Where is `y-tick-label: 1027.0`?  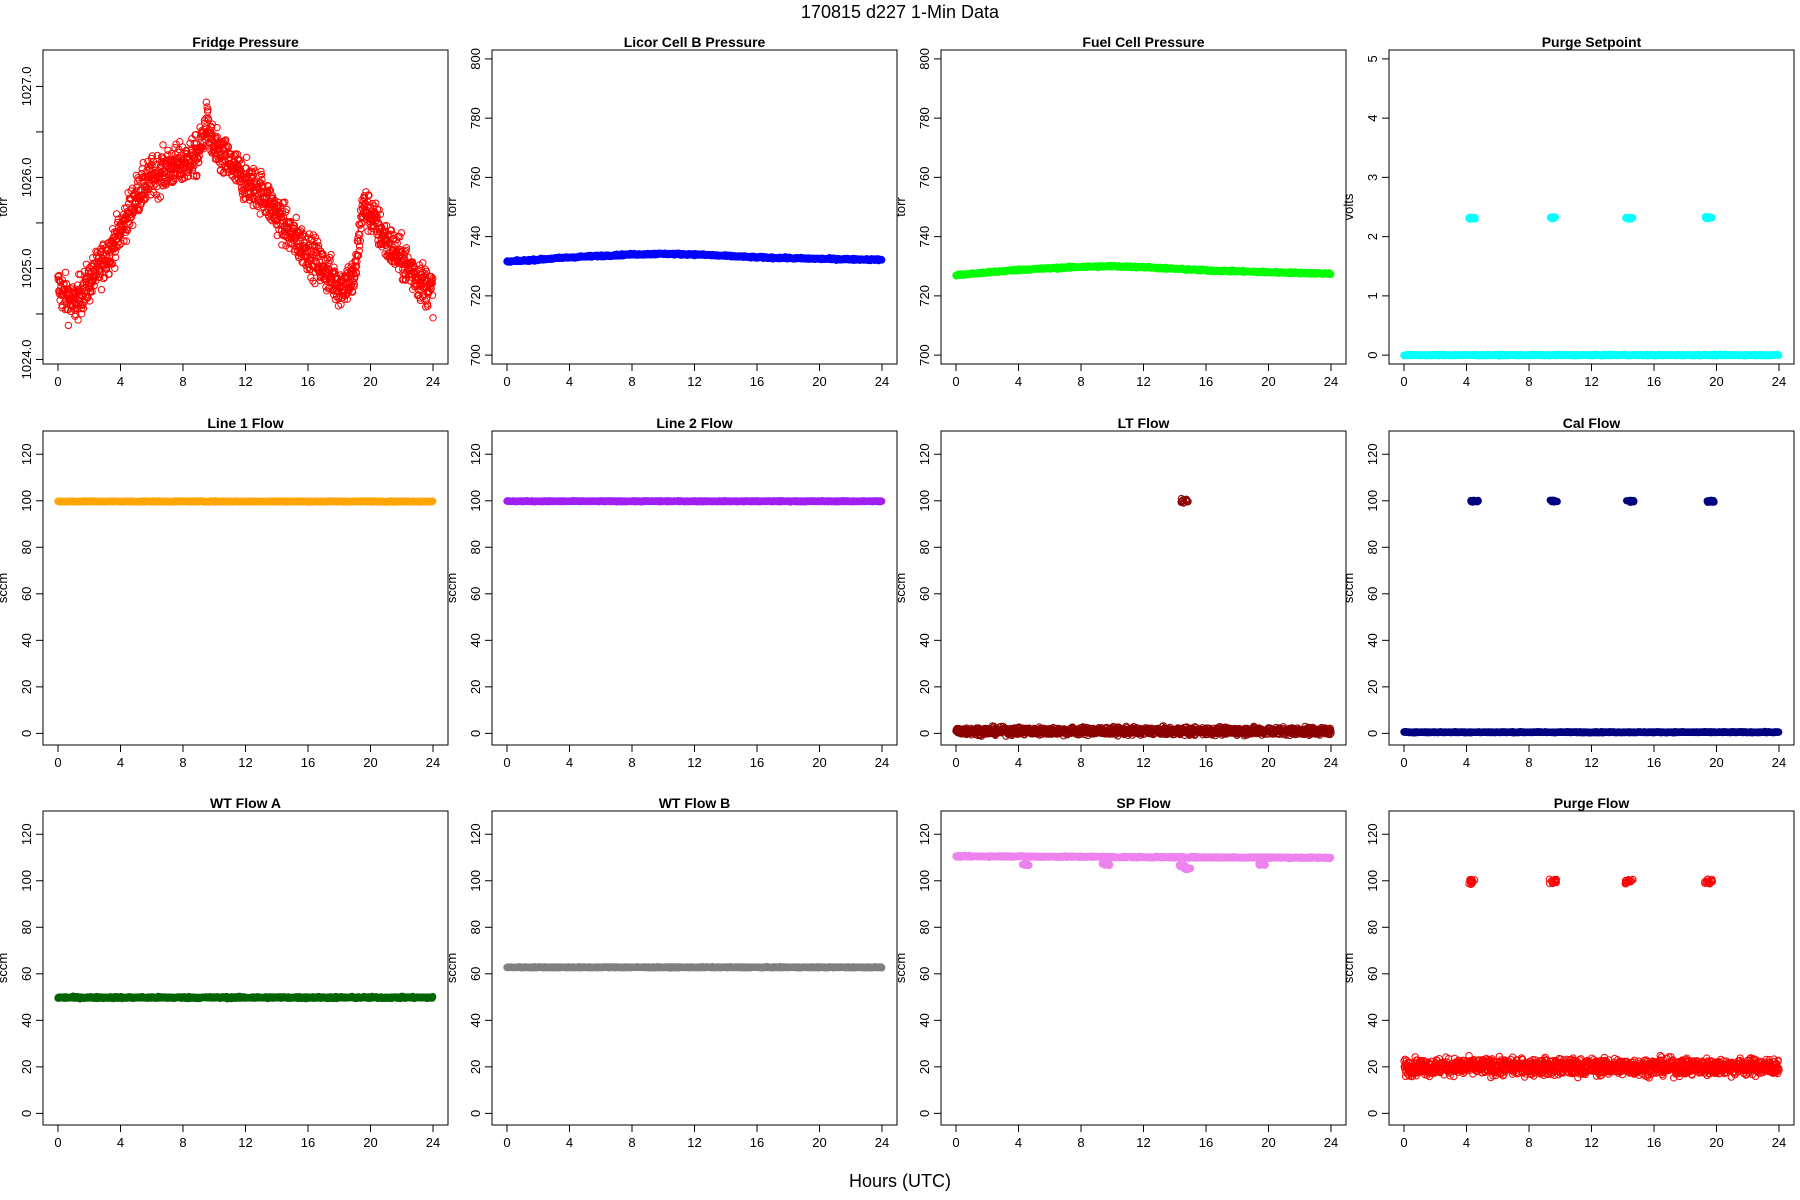
y-tick-label: 1027.0 is located at coordinates (26, 87).